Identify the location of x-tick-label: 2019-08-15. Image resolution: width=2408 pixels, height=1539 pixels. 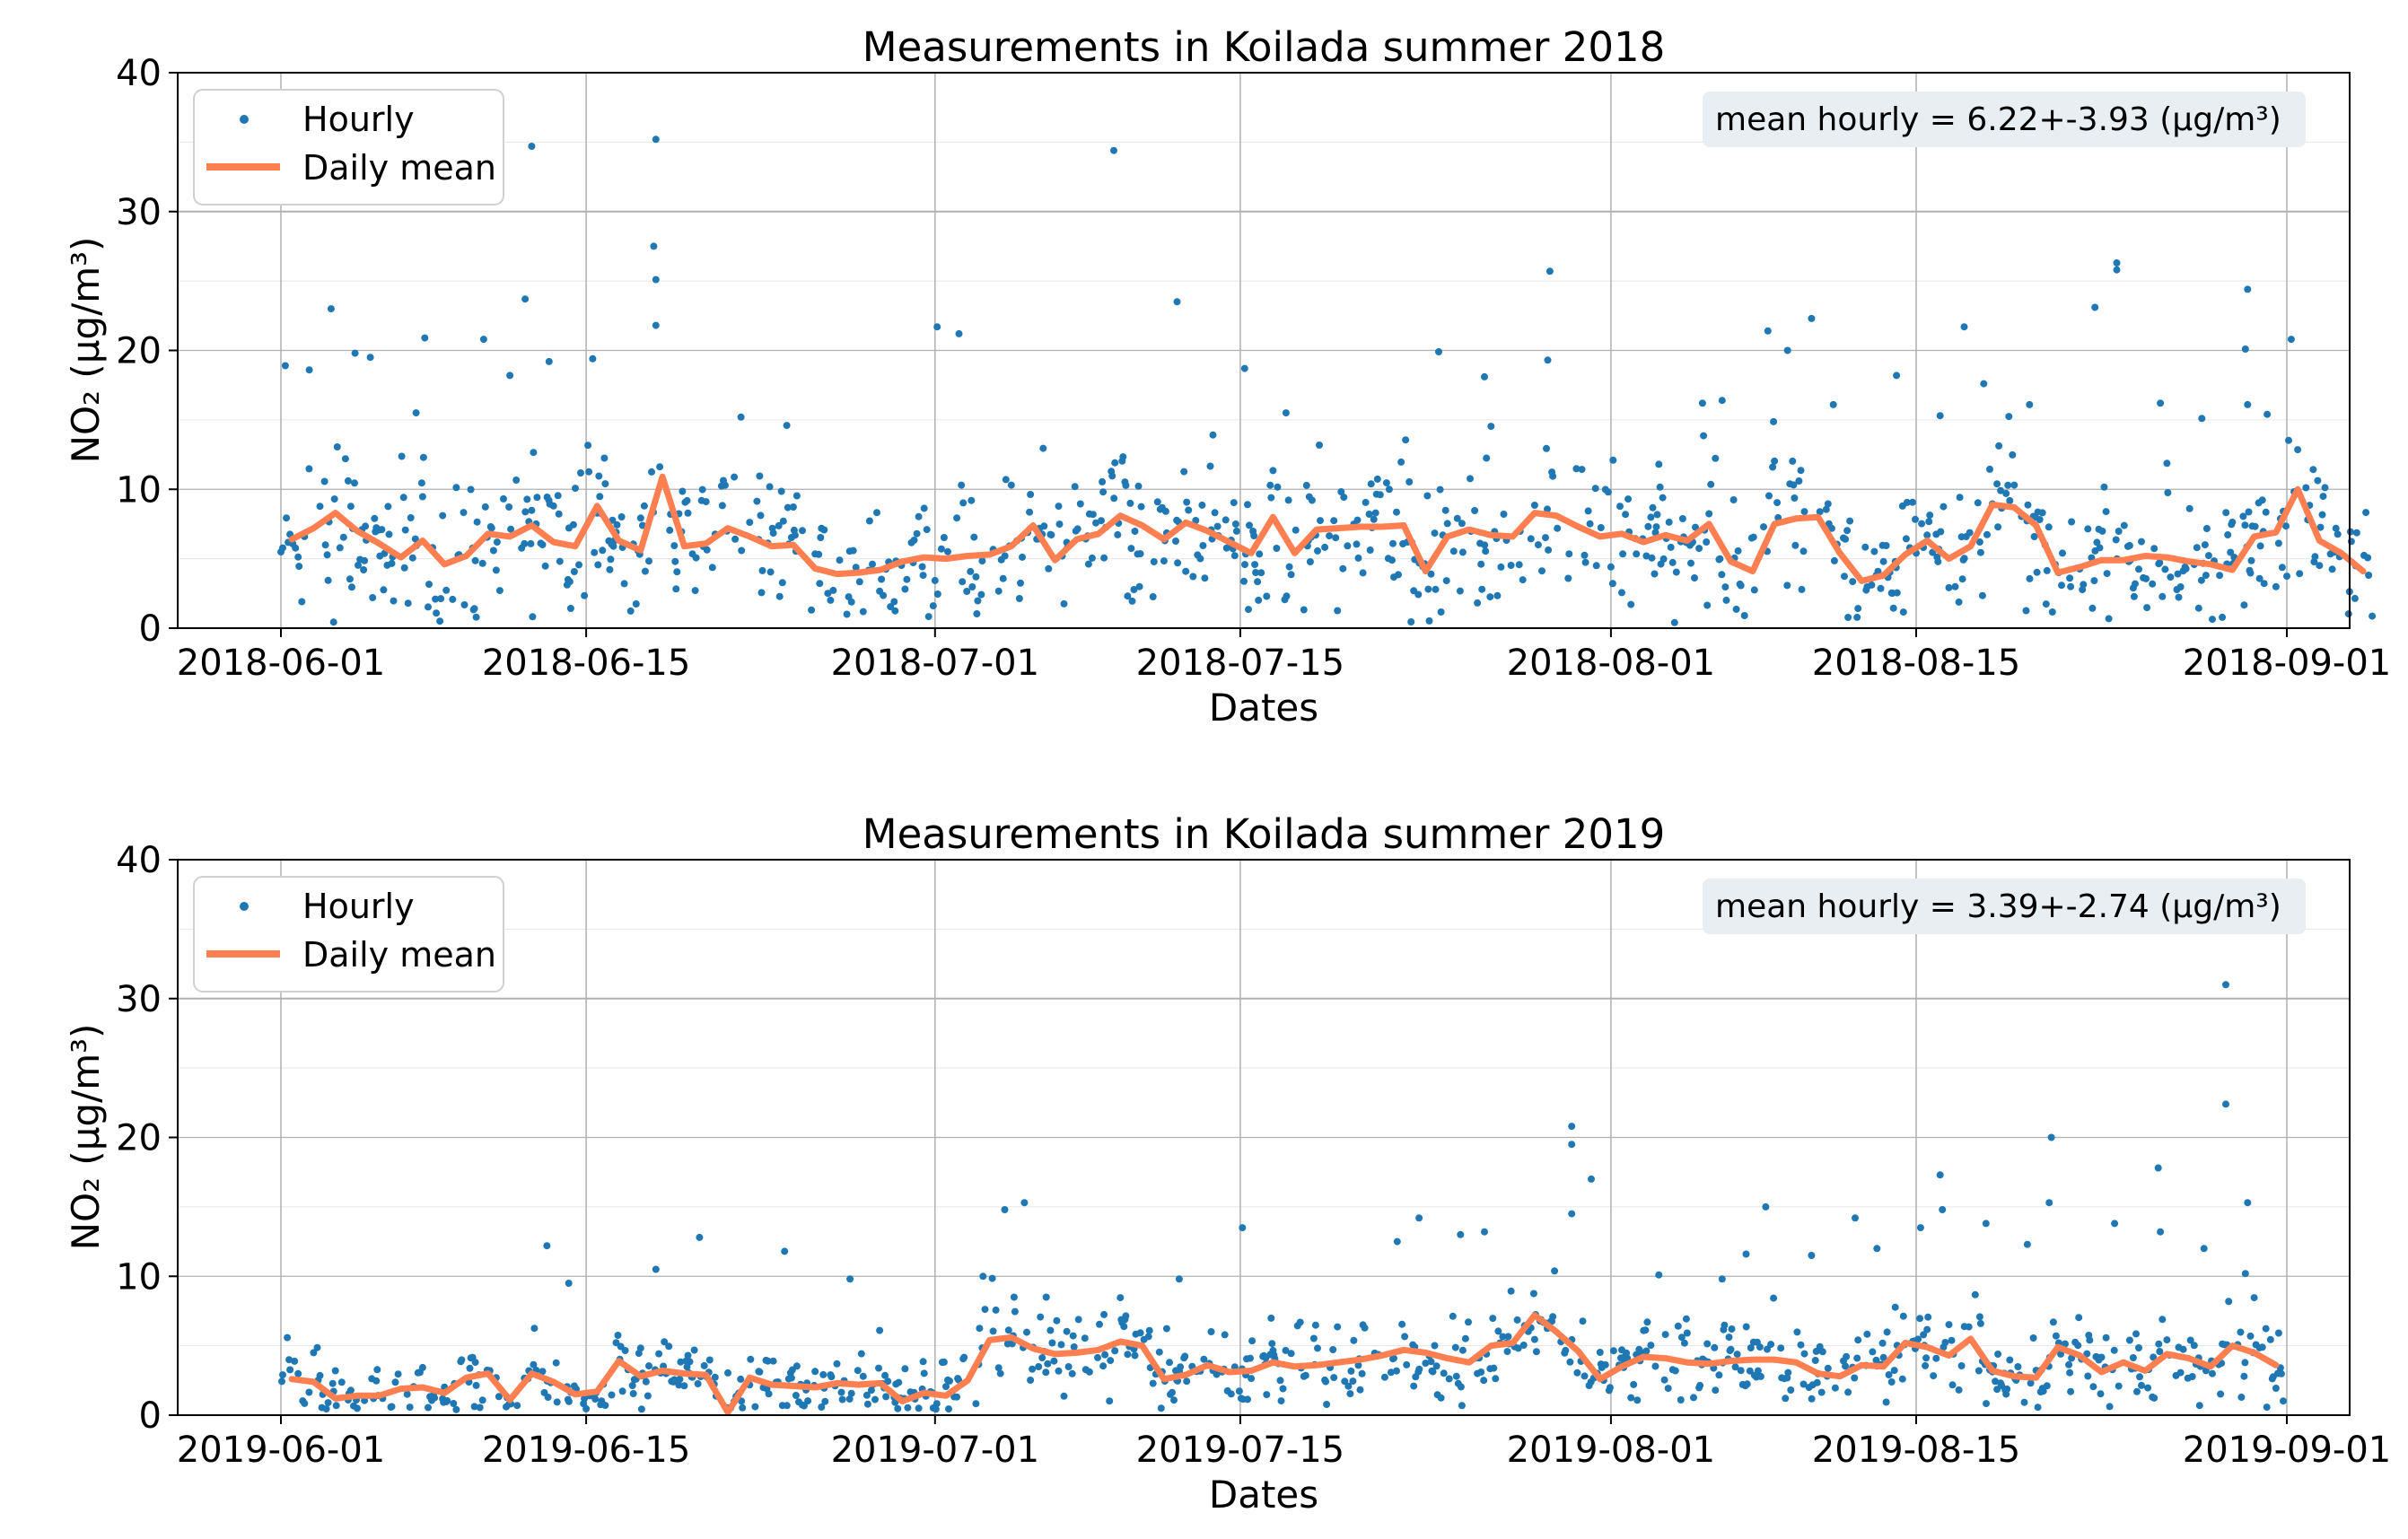
(1916, 1450).